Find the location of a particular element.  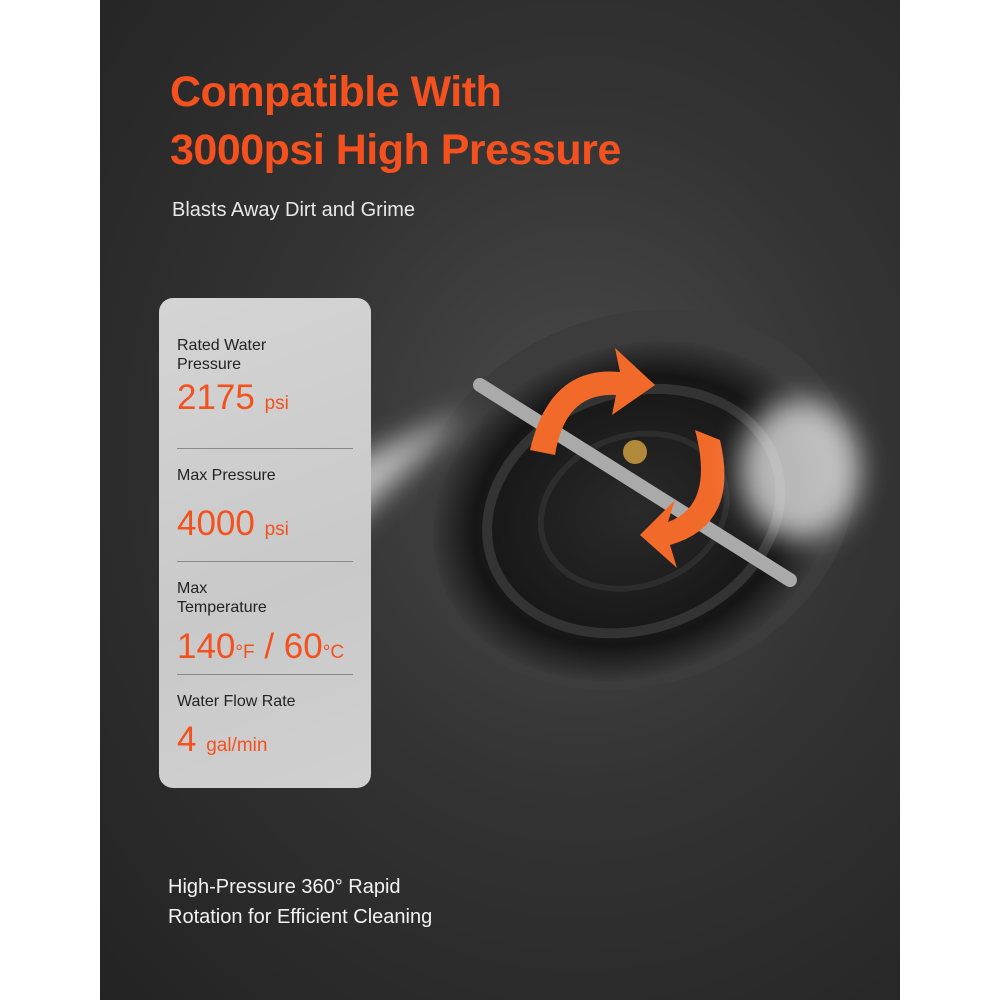

caption-line-2: Rotation for Efficient Cleaning is located at coordinates (300, 917).